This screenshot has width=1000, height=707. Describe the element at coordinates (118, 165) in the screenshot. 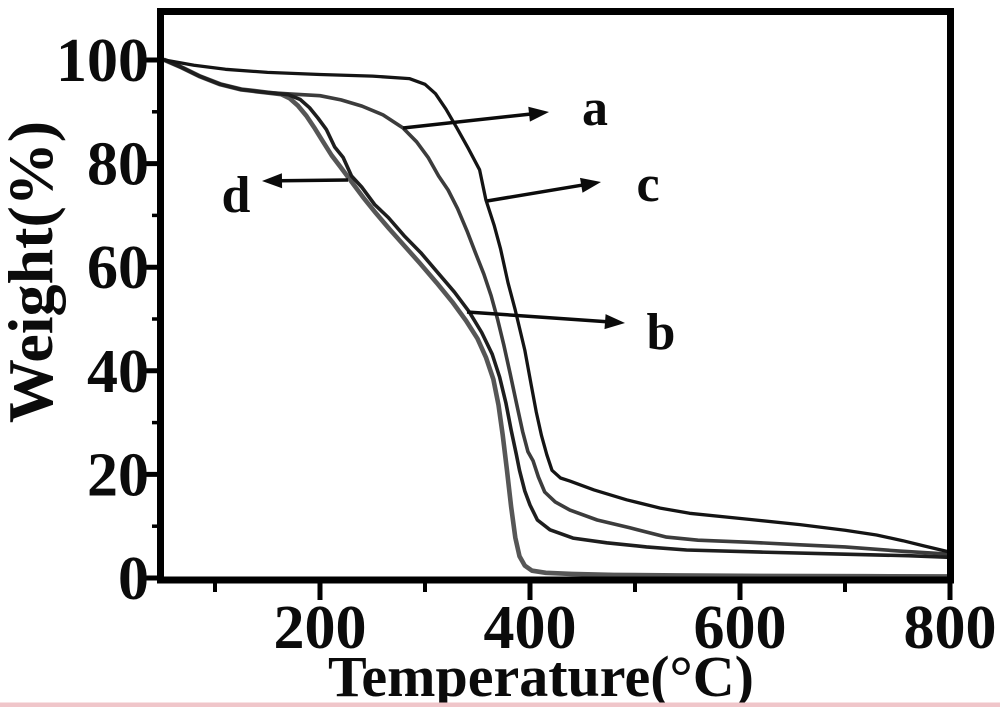

I see `y-tick-label: 80` at that location.